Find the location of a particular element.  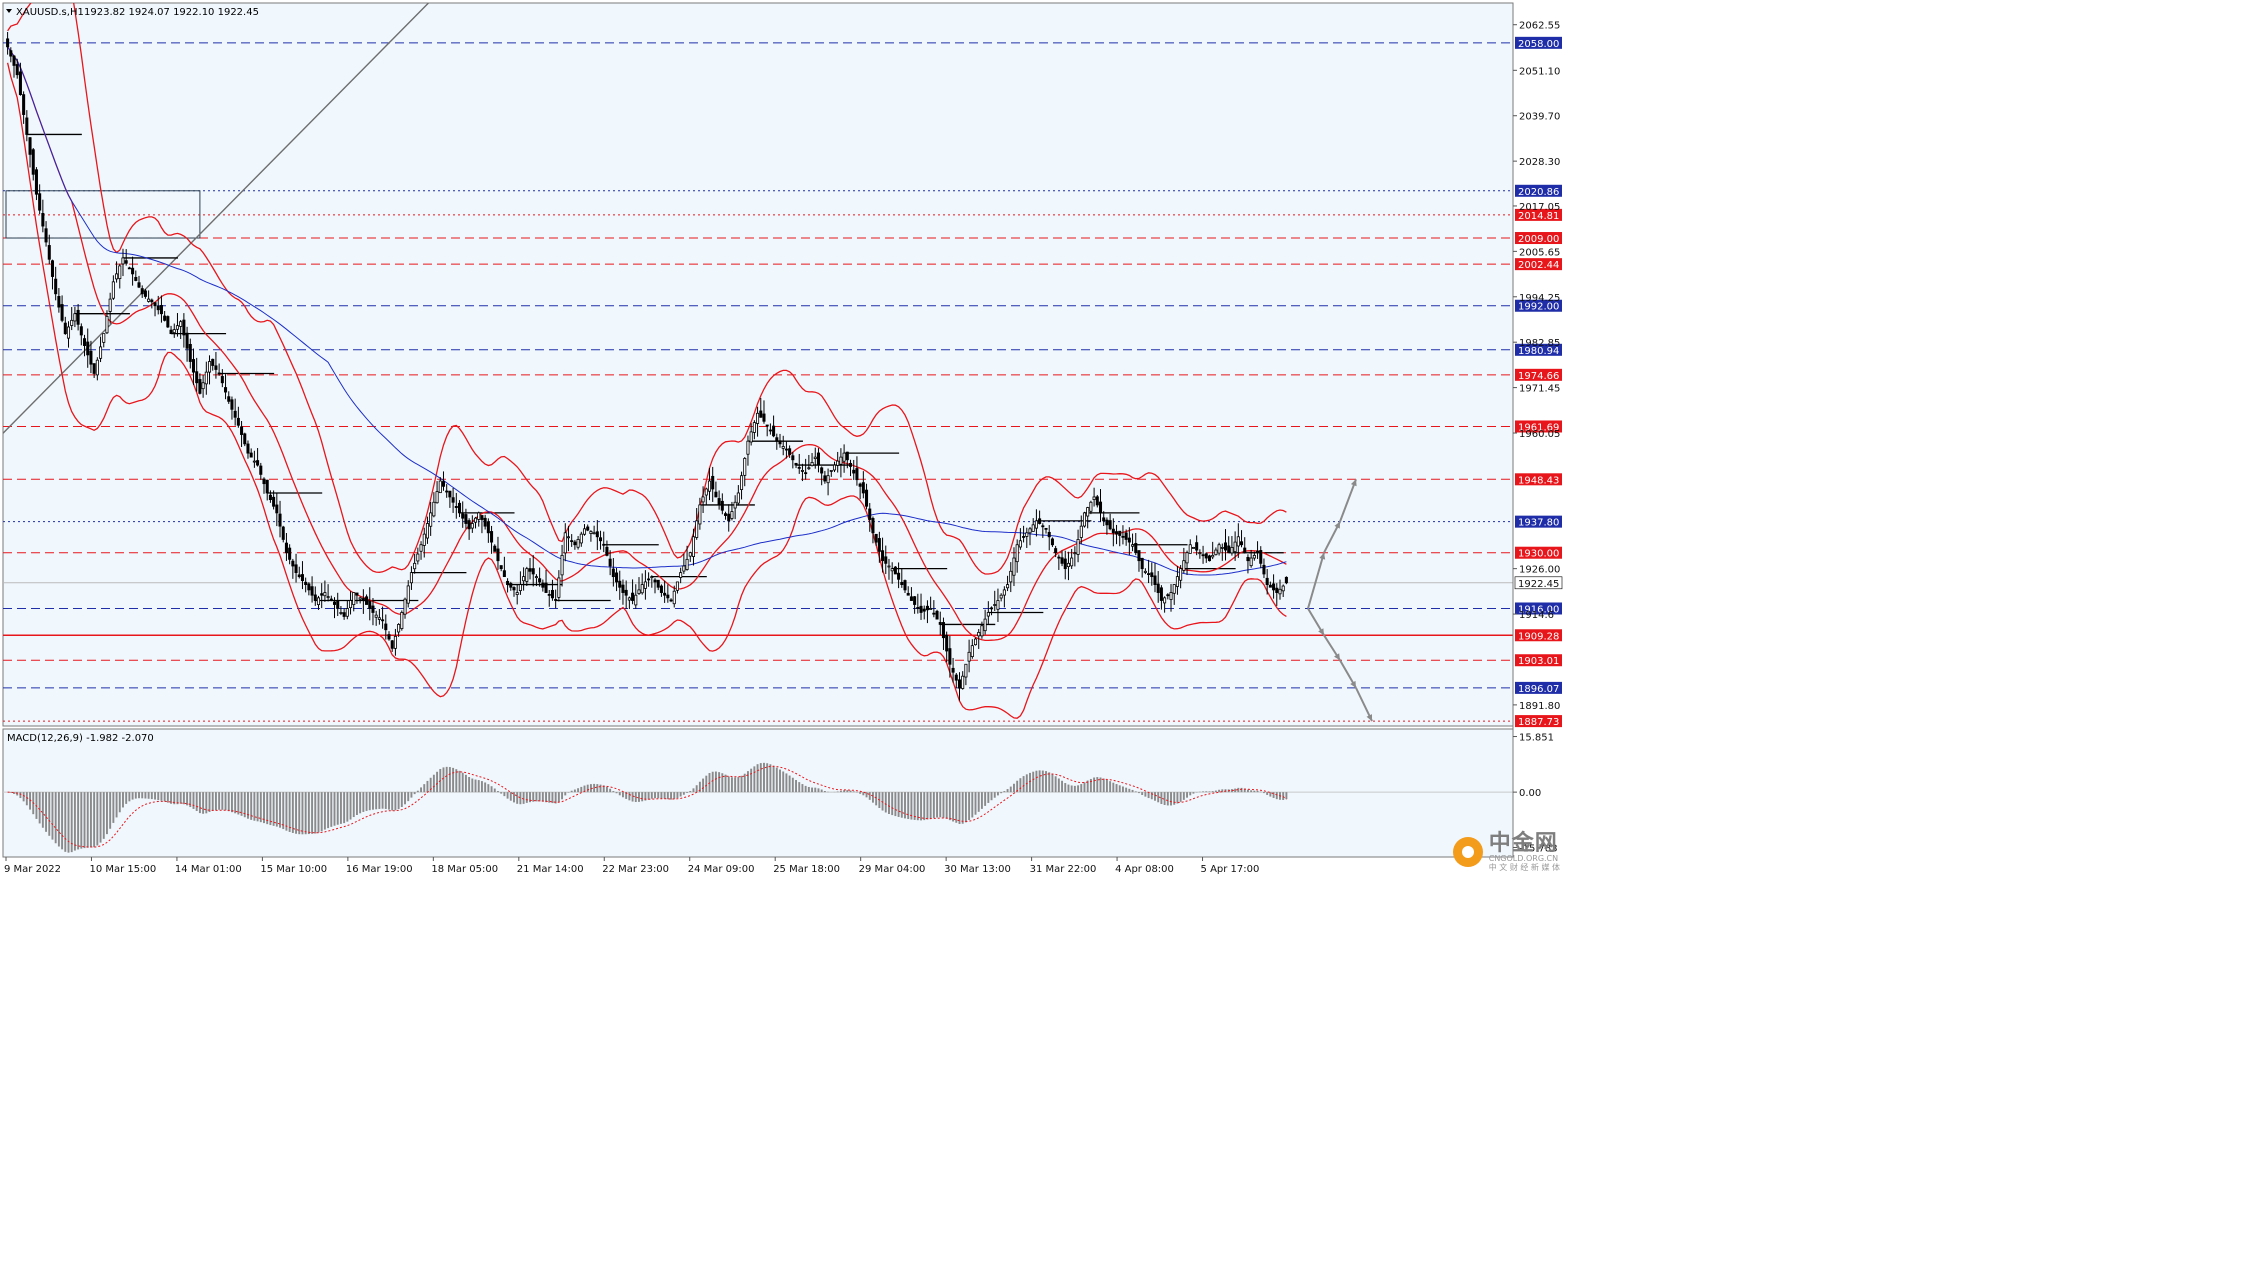

y-tick-label: 2051.10 is located at coordinates (1539, 71).